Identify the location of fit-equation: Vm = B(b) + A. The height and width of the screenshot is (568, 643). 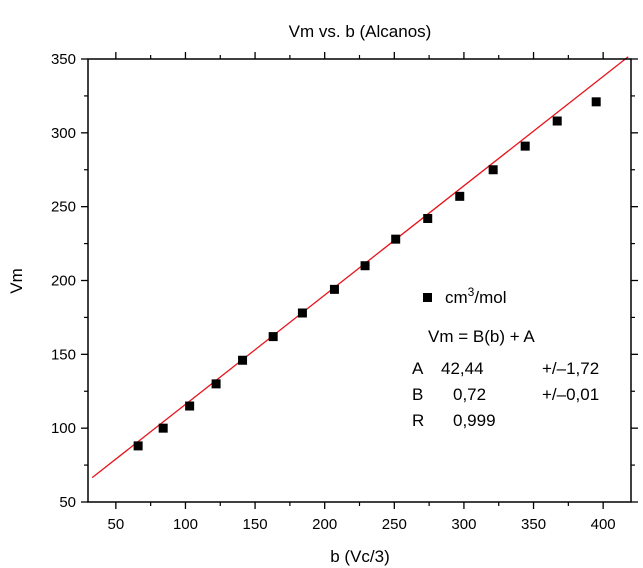
(481, 336).